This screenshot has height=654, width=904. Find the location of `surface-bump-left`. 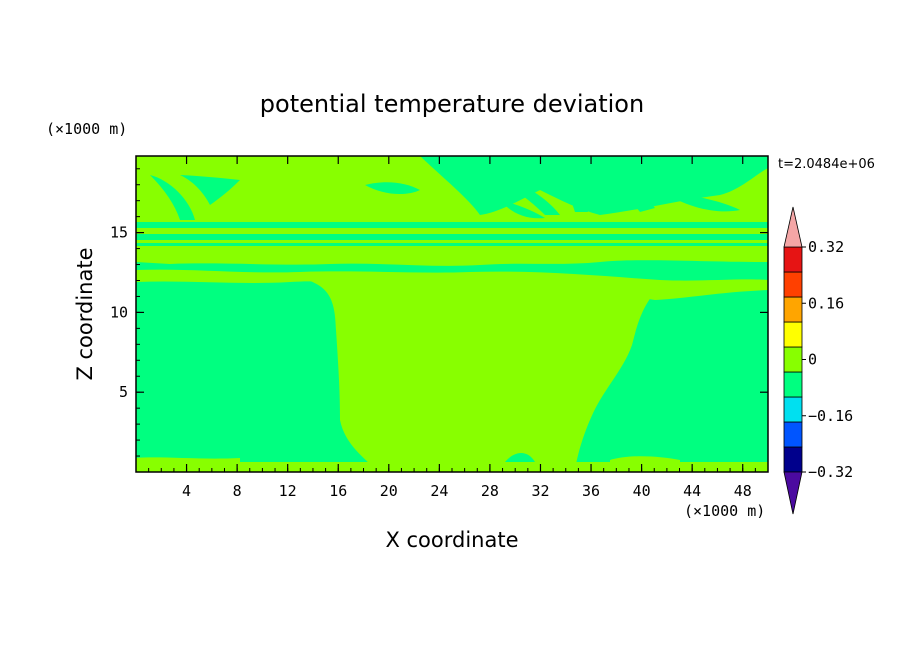

surface-bump-left is located at coordinates (188, 461).